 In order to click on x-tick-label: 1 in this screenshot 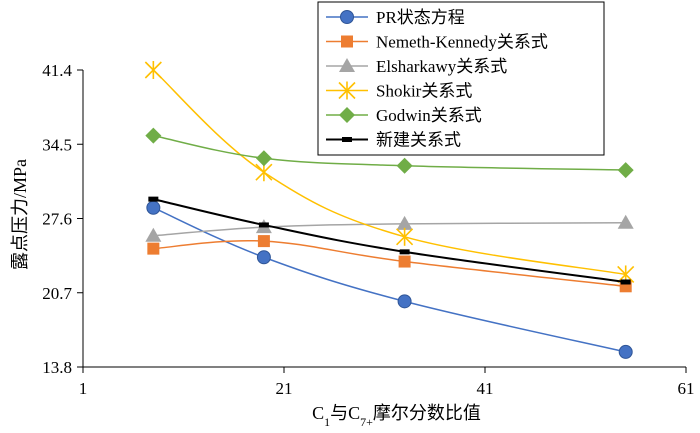, I will do `click(83, 388)`.